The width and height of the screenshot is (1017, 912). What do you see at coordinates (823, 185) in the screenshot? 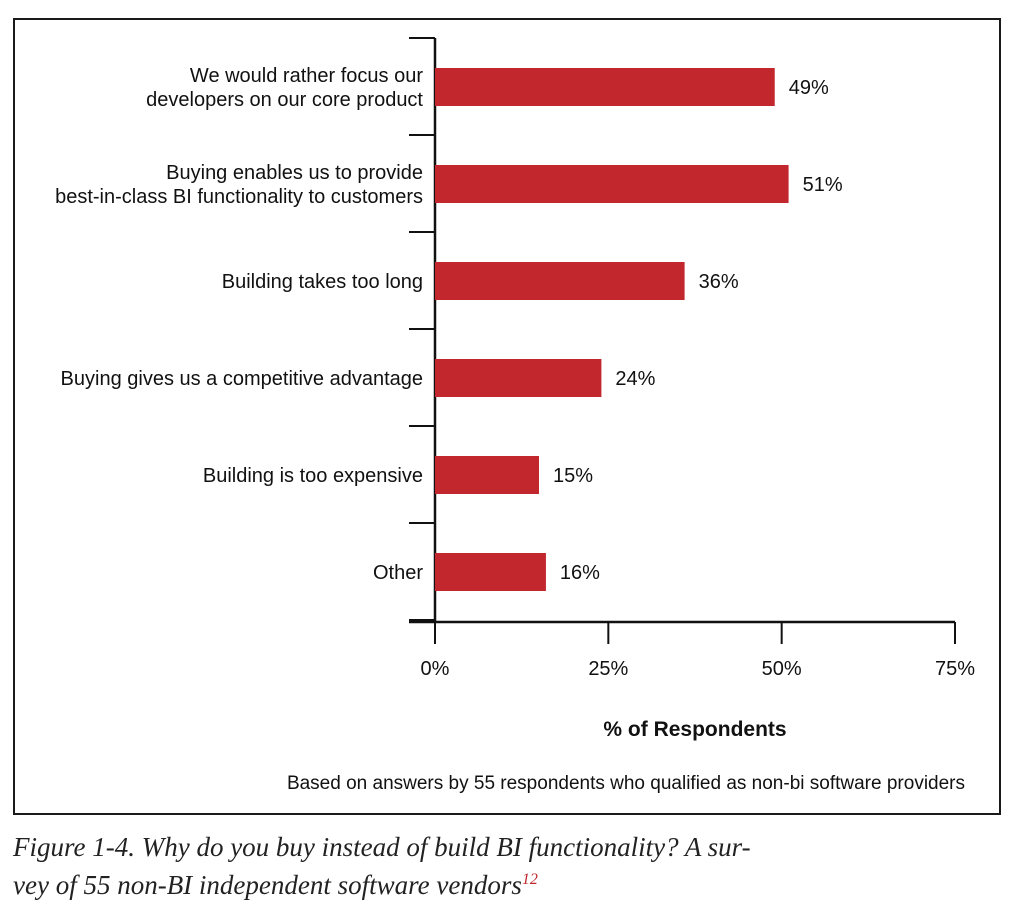
I see `bar-value-label: 51%` at bounding box center [823, 185].